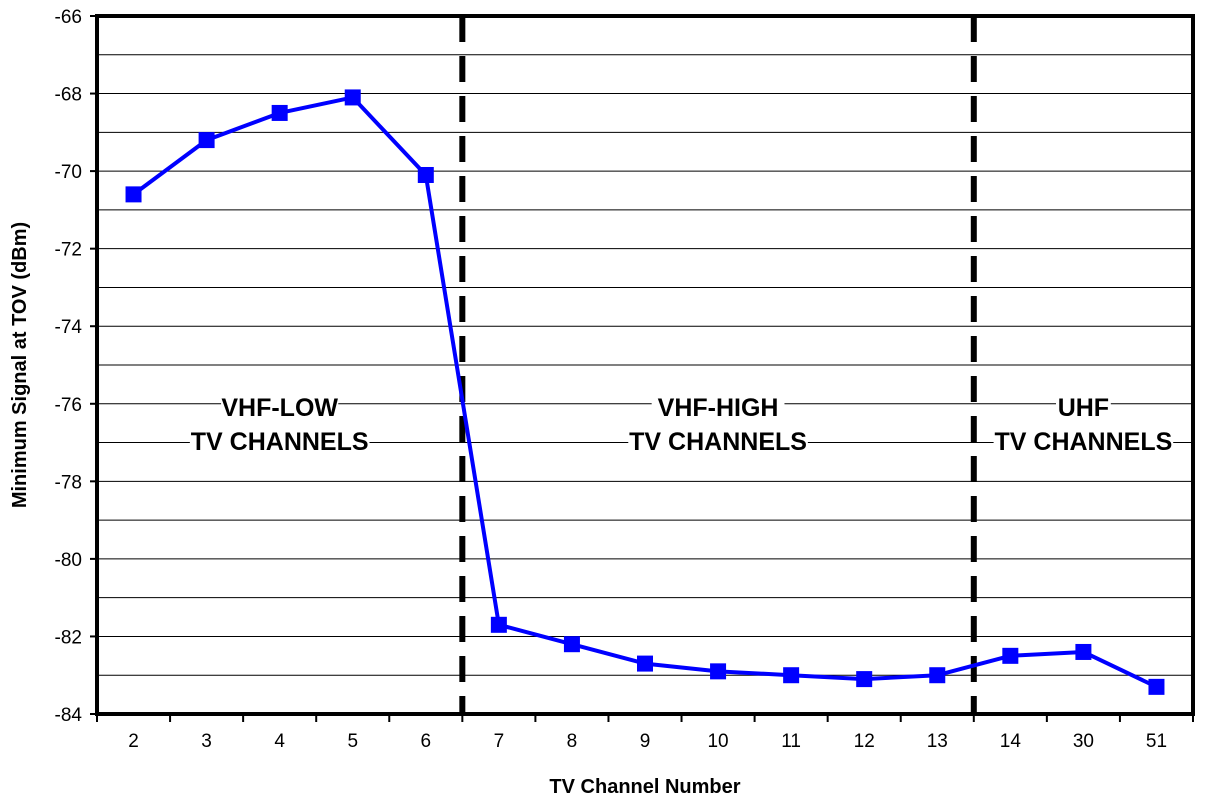  I want to click on x-tick-label: 4, so click(279, 741).